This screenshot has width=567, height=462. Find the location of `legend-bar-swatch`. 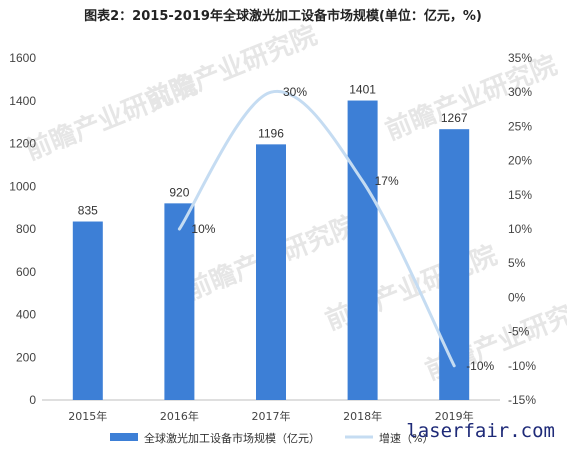

legend-bar-swatch is located at coordinates (124, 437).